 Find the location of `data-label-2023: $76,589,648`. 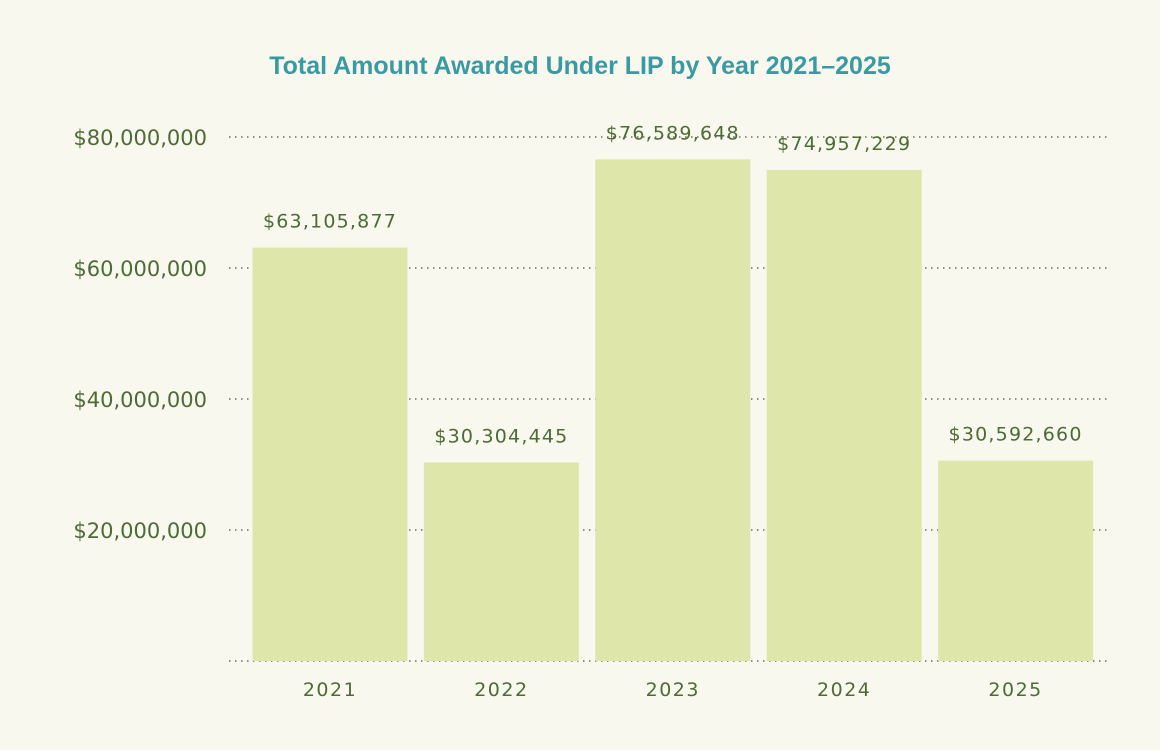

data-label-2023: $76,589,648 is located at coordinates (673, 133).